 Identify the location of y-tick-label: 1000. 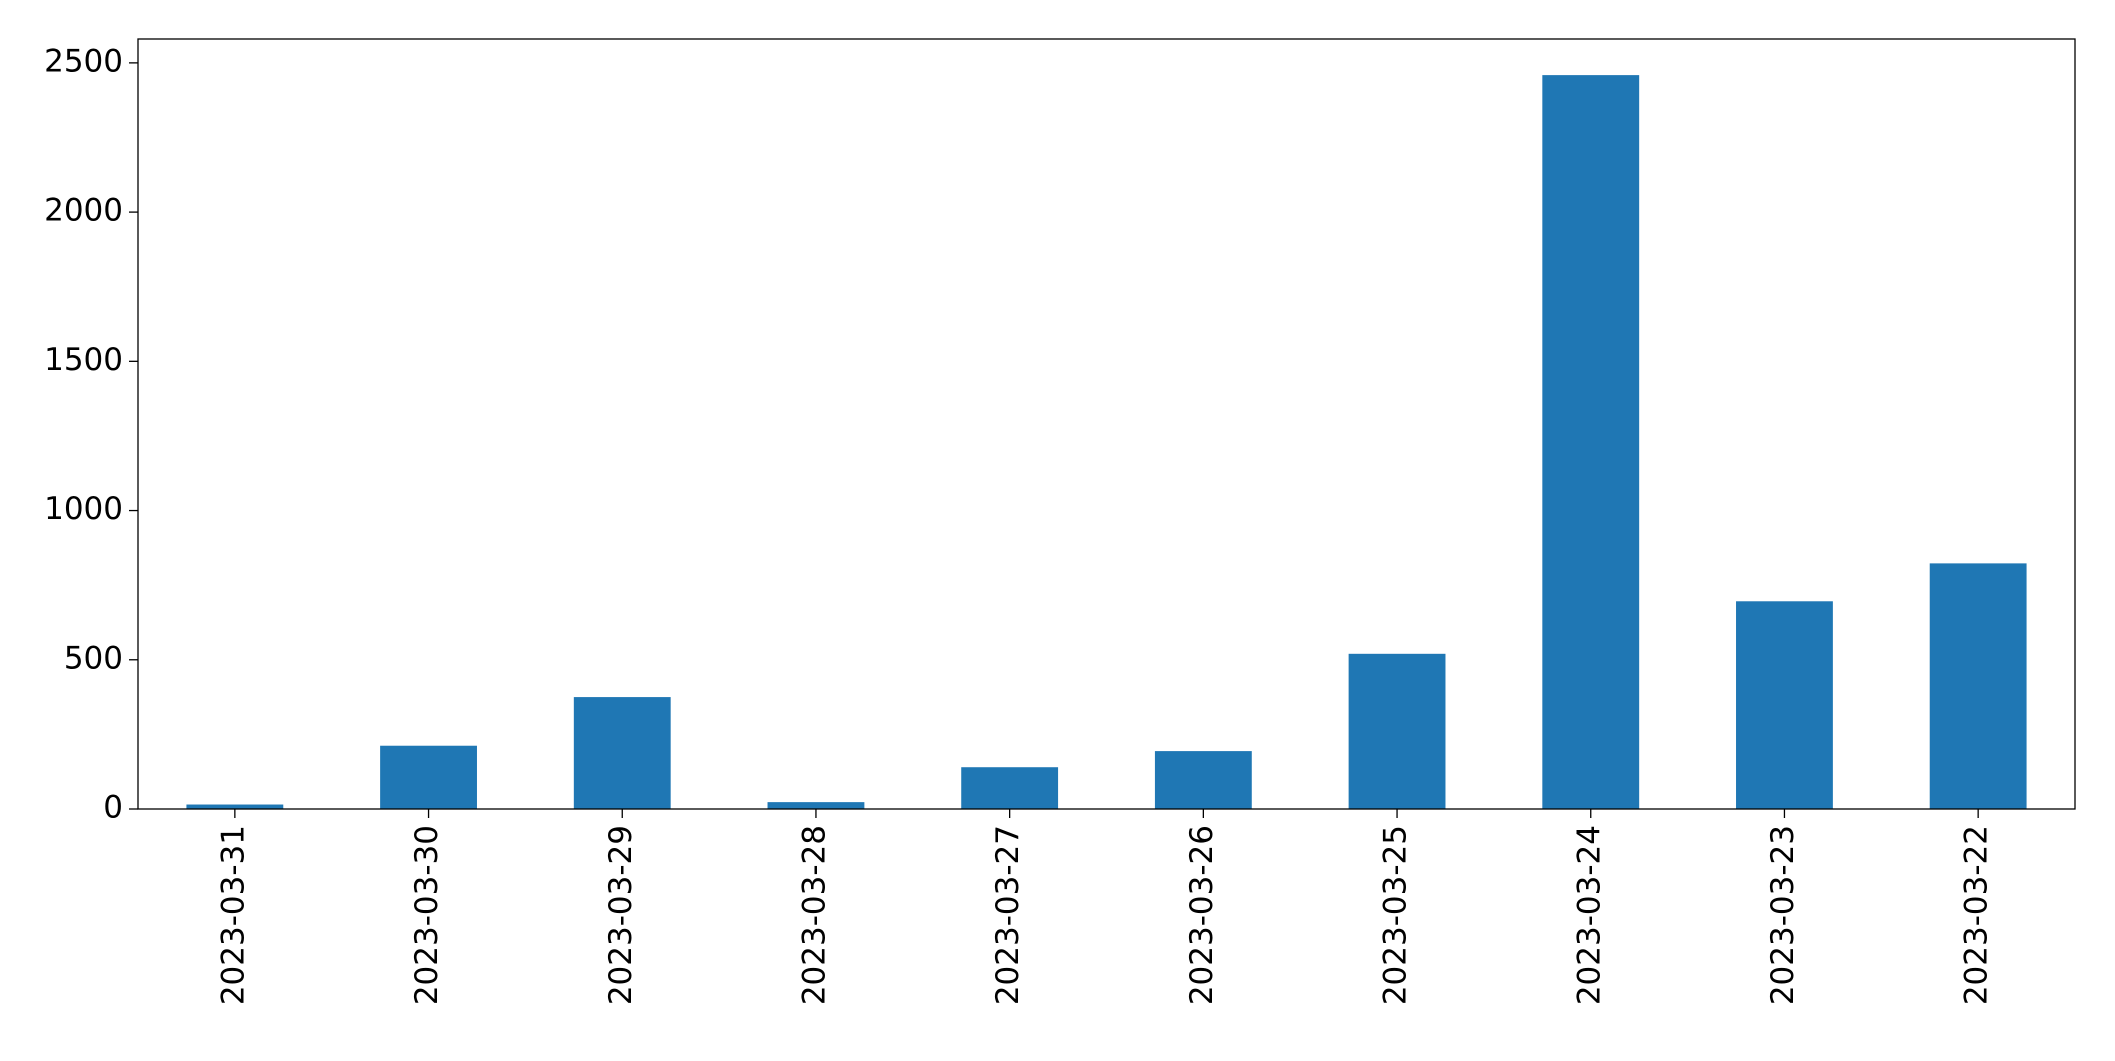
(83, 509).